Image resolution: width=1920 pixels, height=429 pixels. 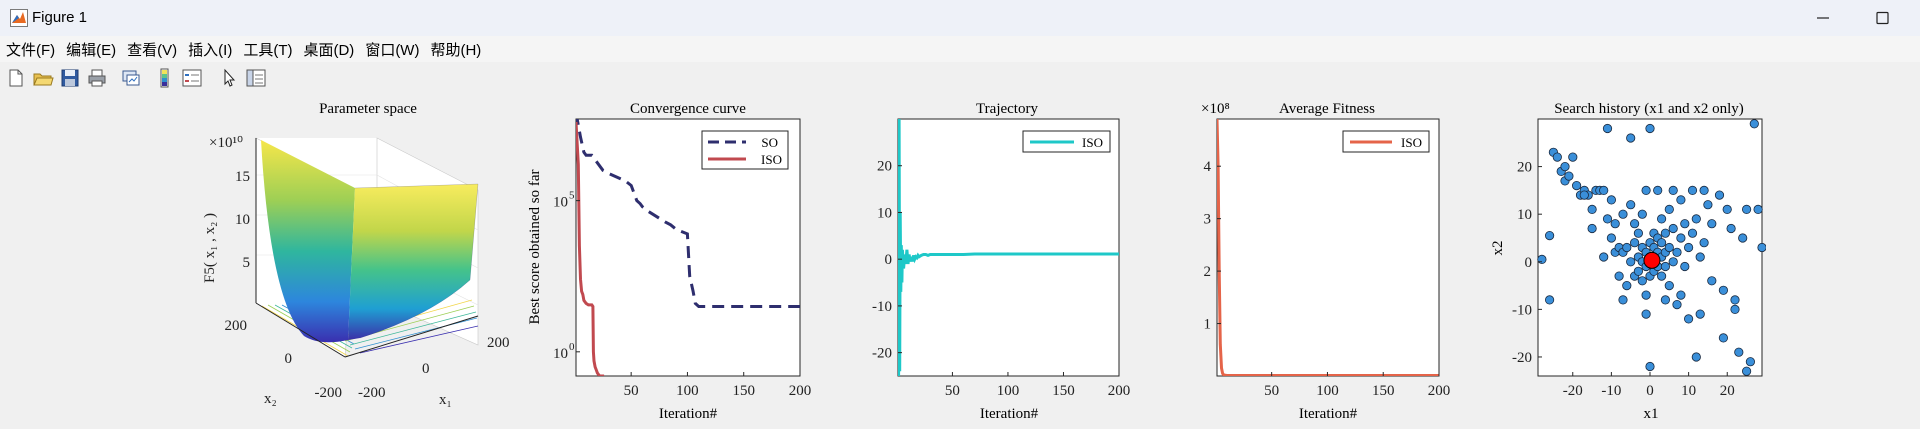 I want to click on y-tick-label: -200, so click(x=329, y=393).